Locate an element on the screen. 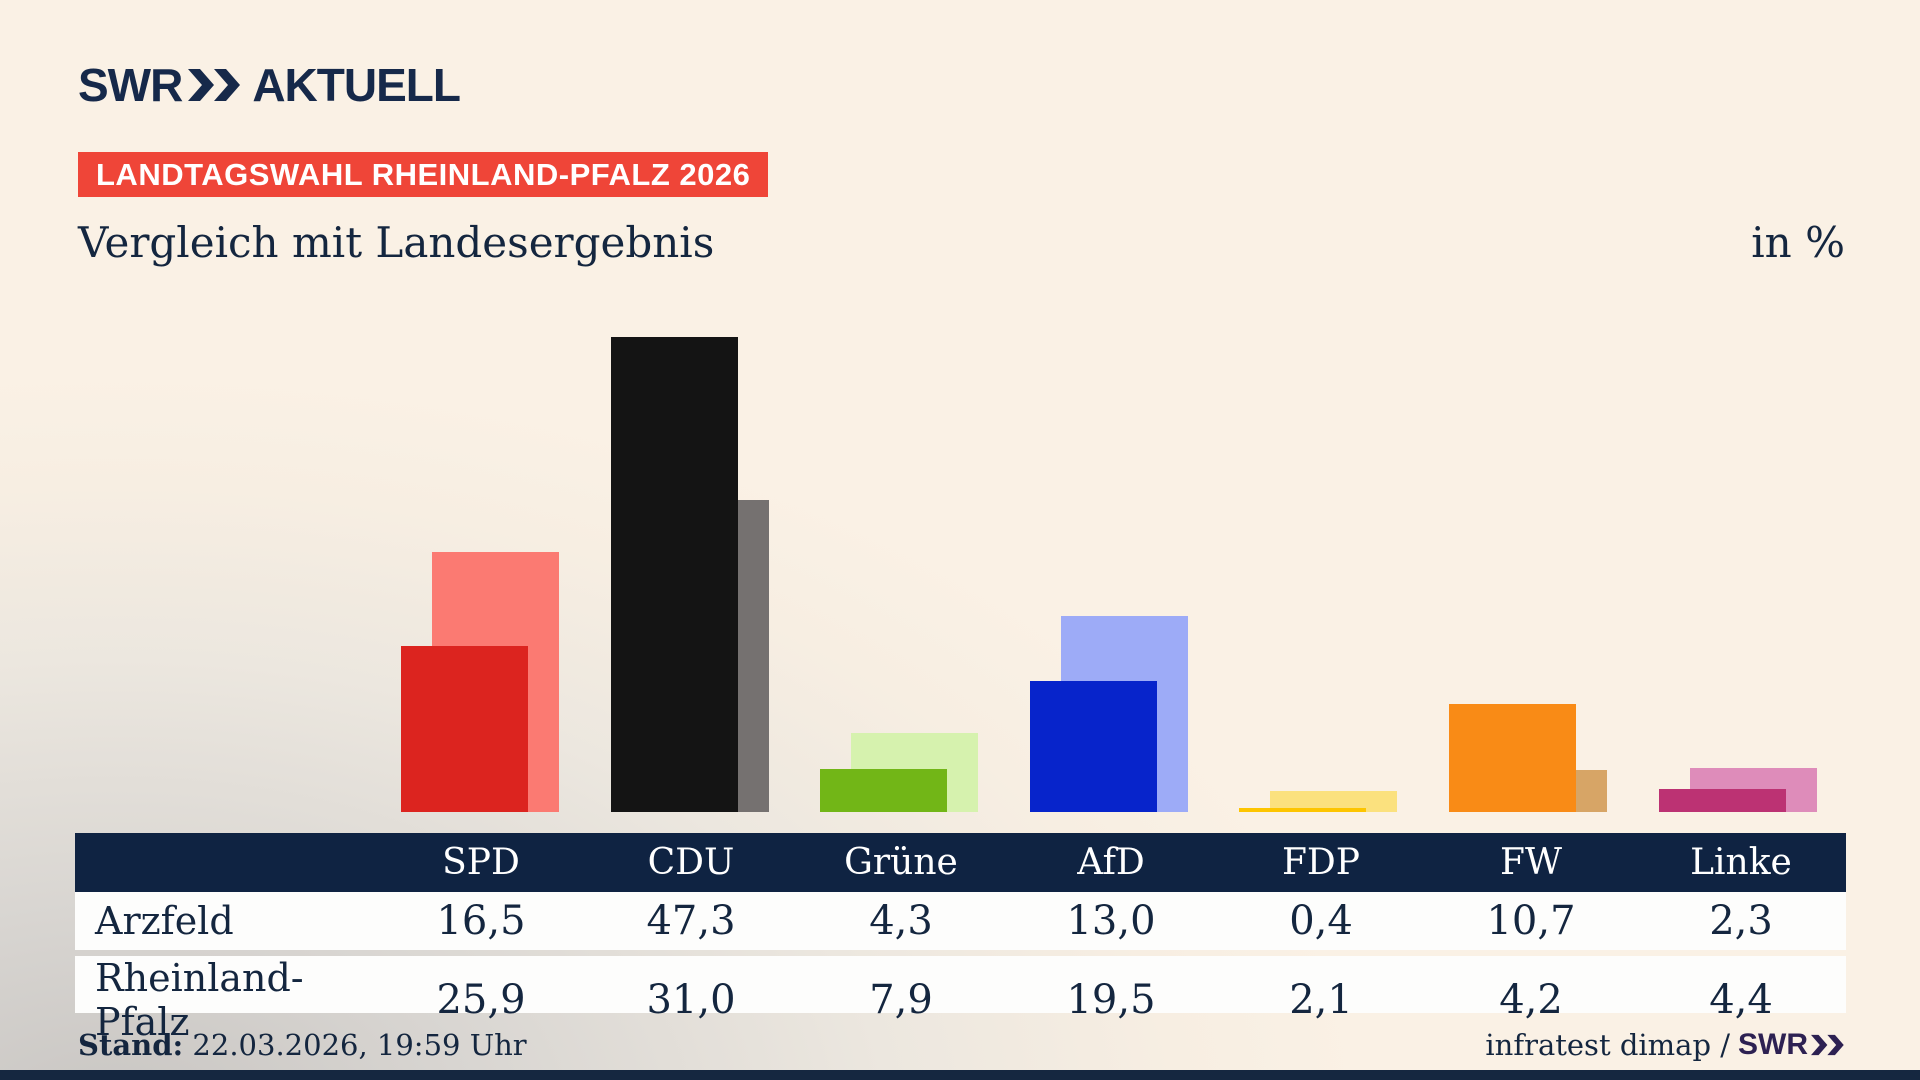 This screenshot has height=1080, width=1920. bar-arzfeld-spd is located at coordinates (464, 729).